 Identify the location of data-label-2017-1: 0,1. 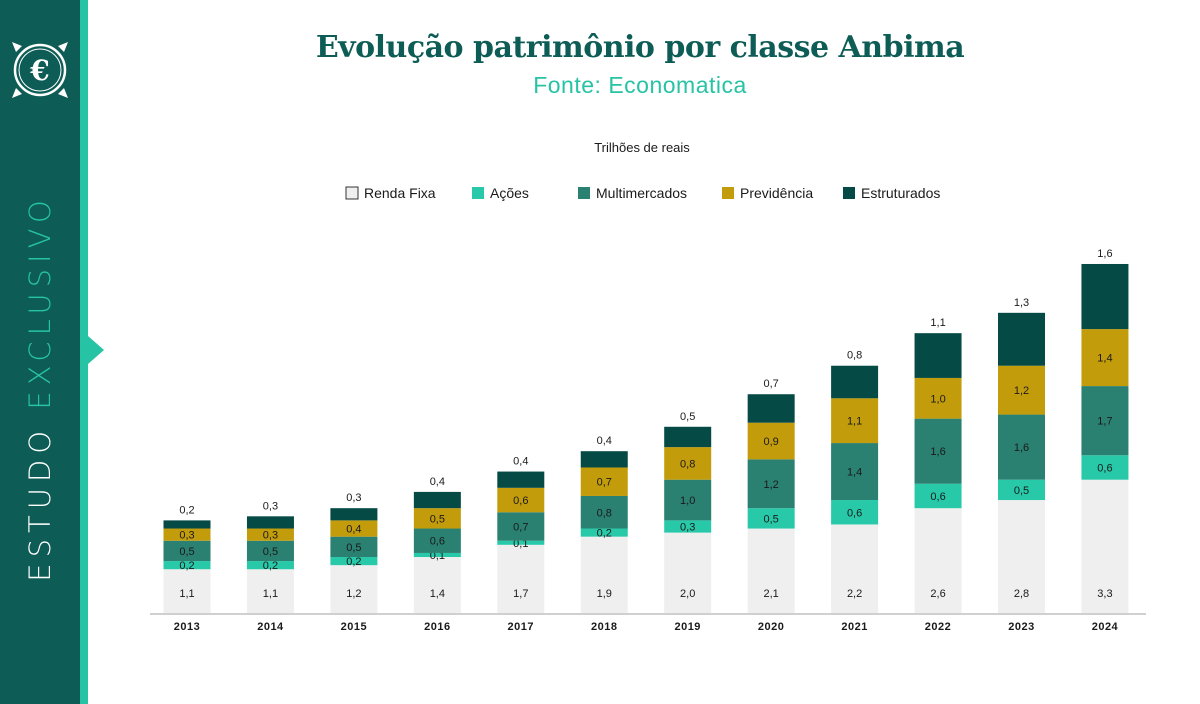
(520, 544).